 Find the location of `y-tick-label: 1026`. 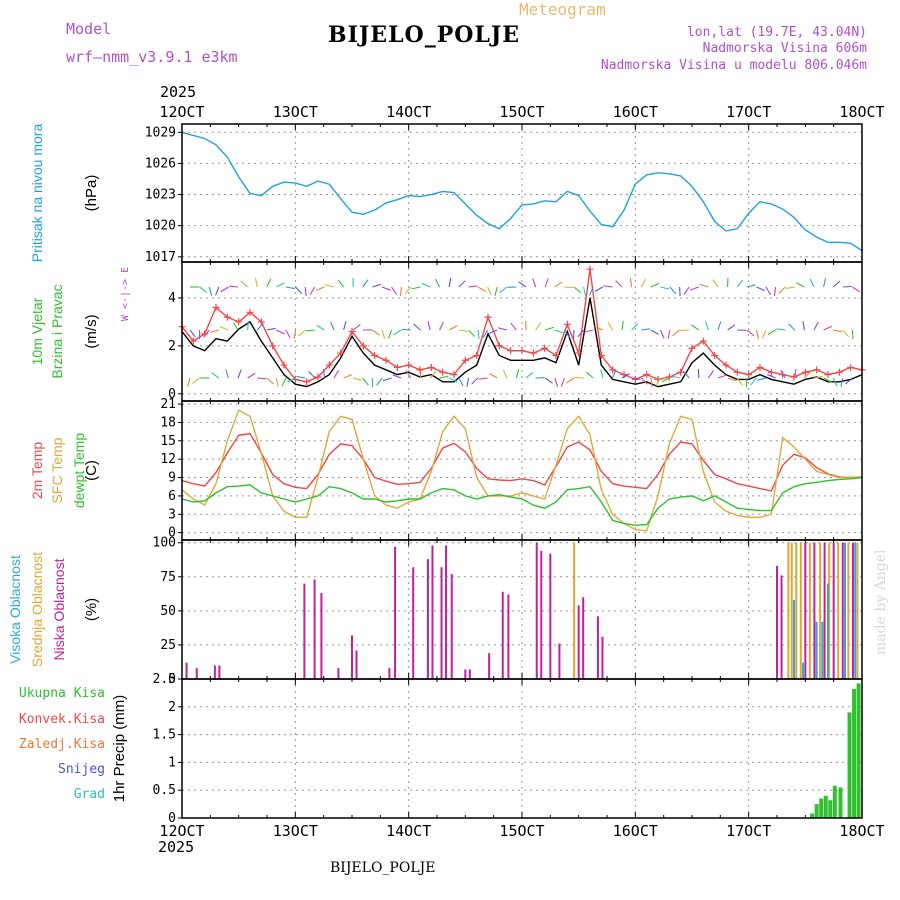

y-tick-label: 1026 is located at coordinates (160, 163).